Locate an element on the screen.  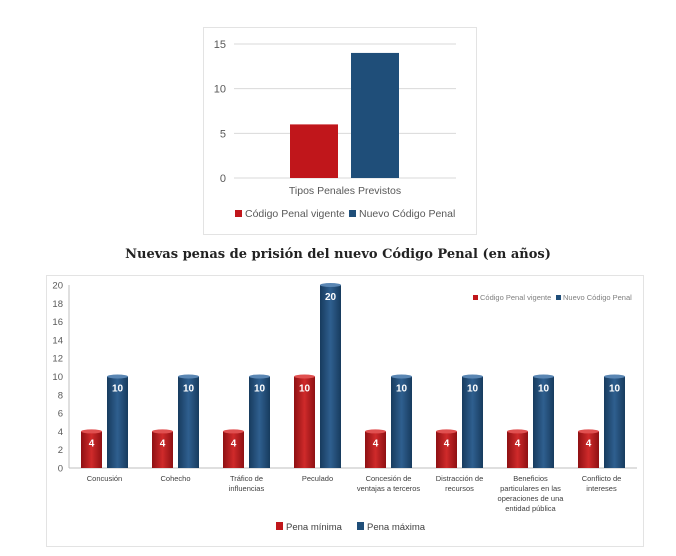
y-tick-label: 18 is located at coordinates (57, 304).